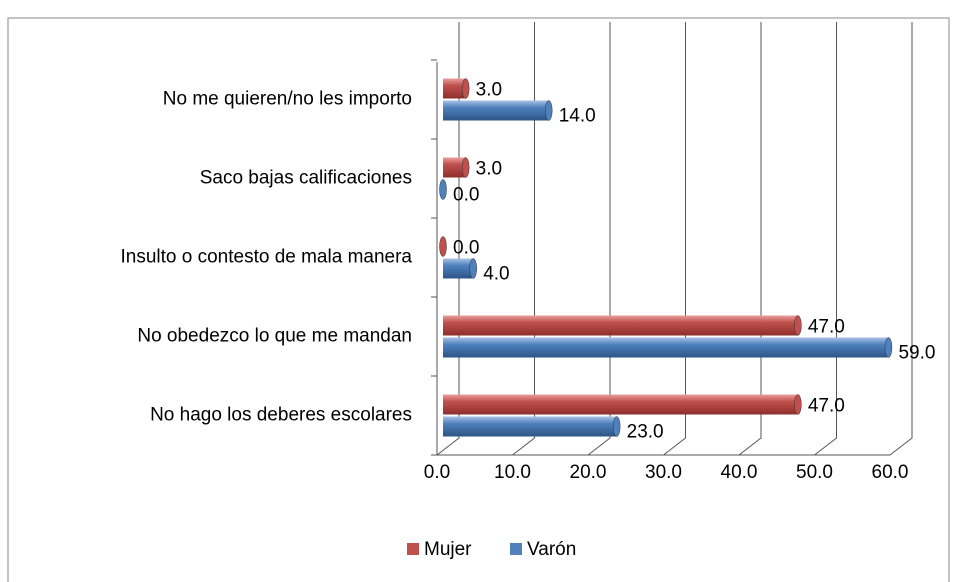 This screenshot has width=957, height=582. I want to click on y-tick-label: No hago los deberes escolares, so click(281, 415).